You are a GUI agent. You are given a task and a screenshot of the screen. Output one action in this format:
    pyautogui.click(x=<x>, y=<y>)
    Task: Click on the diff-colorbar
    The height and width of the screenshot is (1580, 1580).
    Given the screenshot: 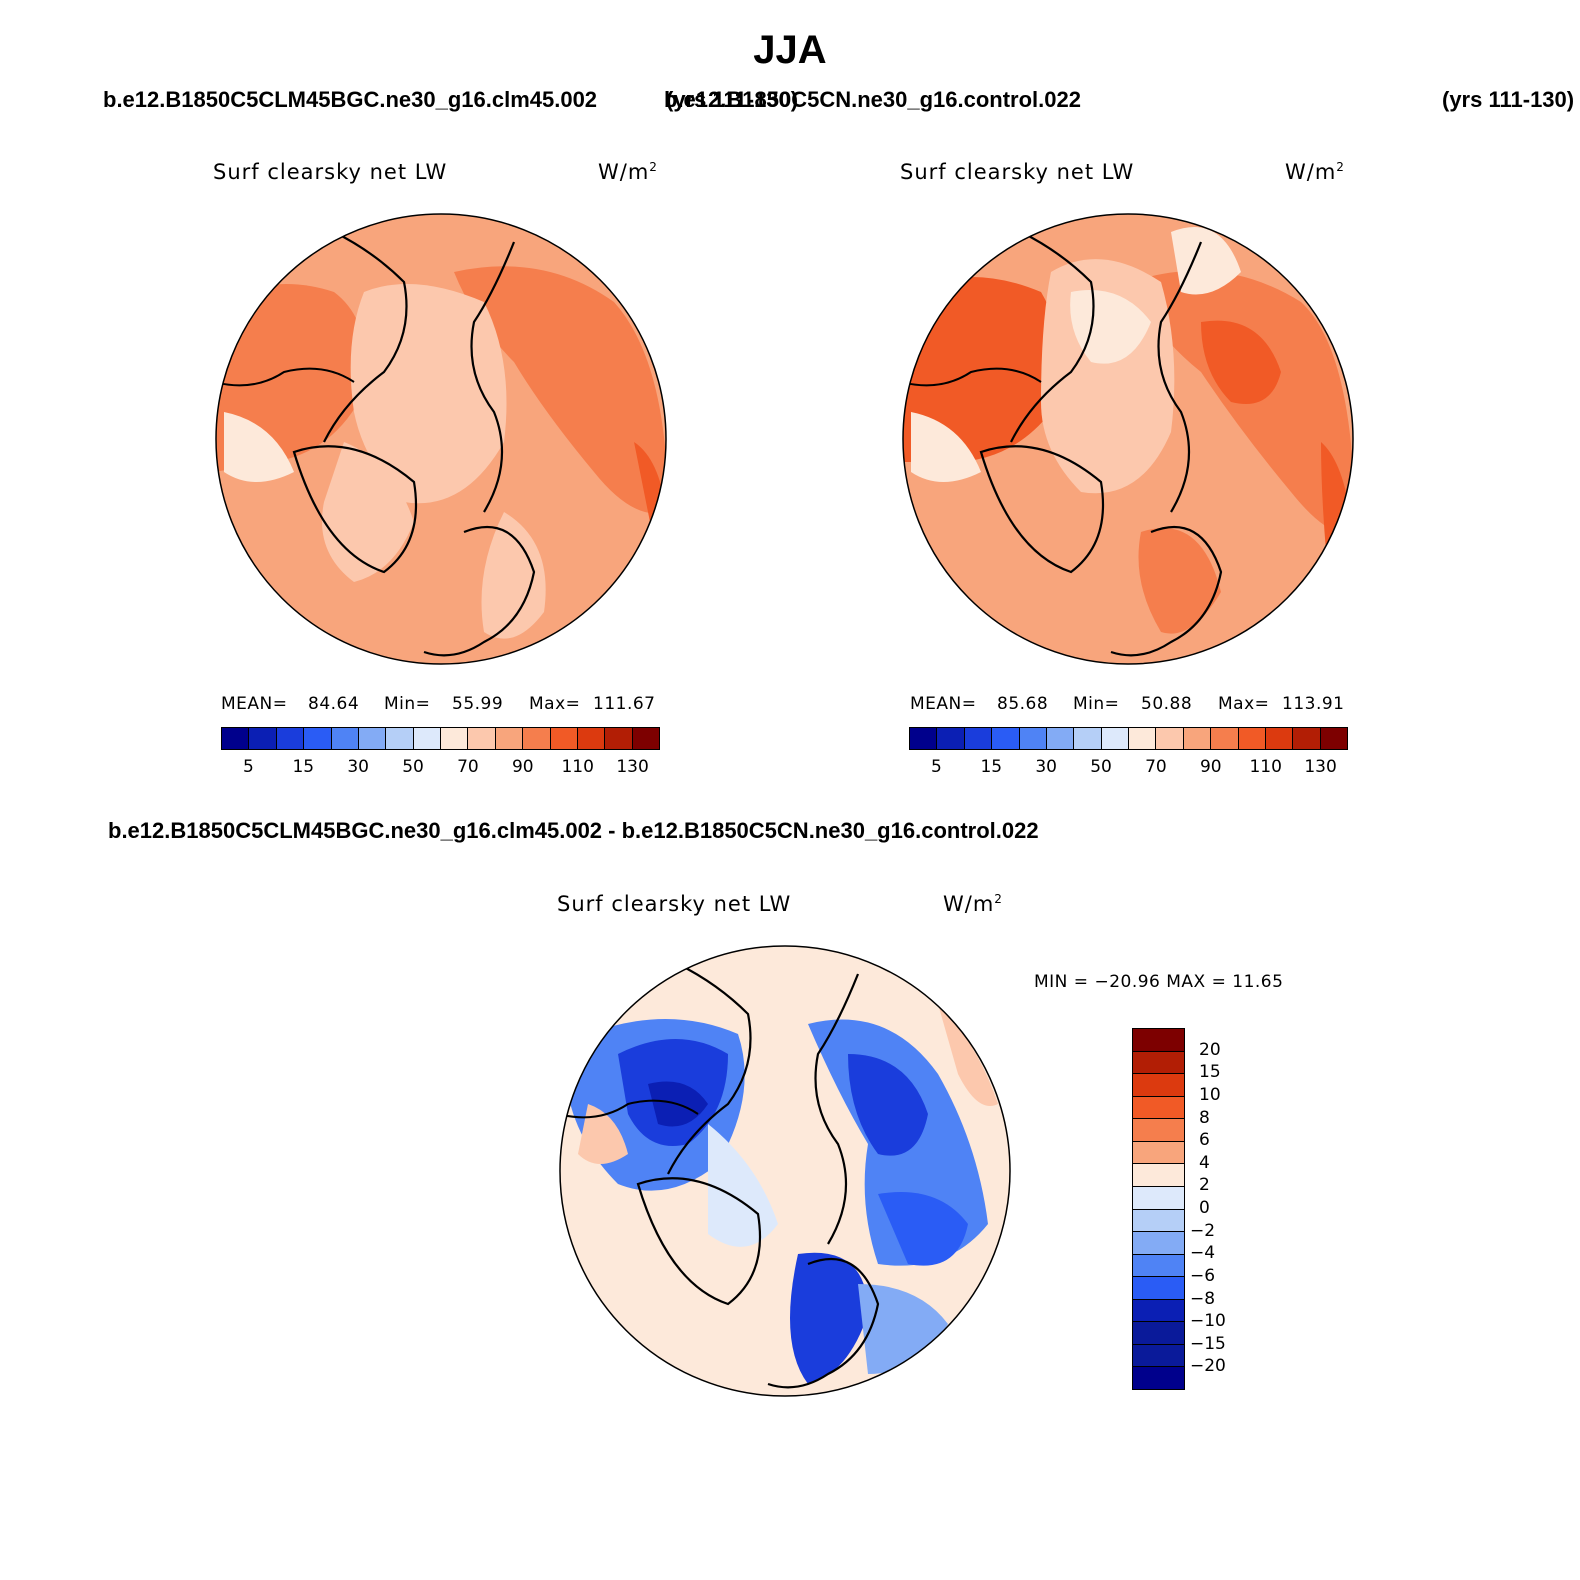 What is the action you would take?
    pyautogui.click(x=1158, y=1209)
    